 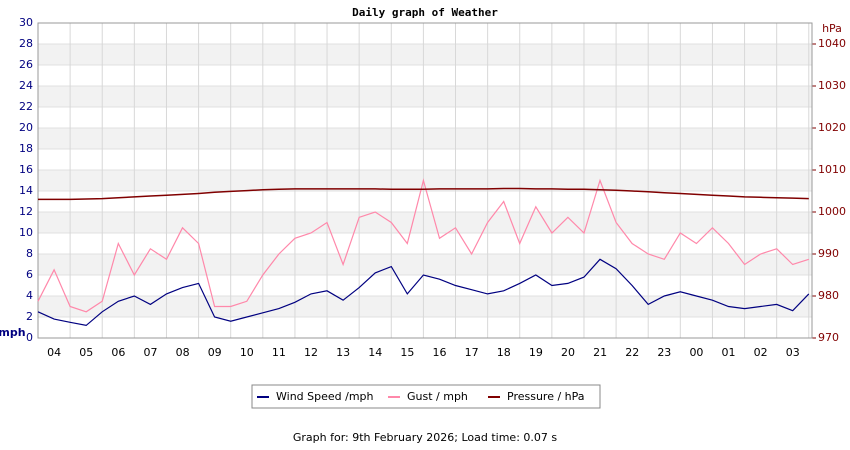 I want to click on y-tick-label: 26, so click(x=26, y=64).